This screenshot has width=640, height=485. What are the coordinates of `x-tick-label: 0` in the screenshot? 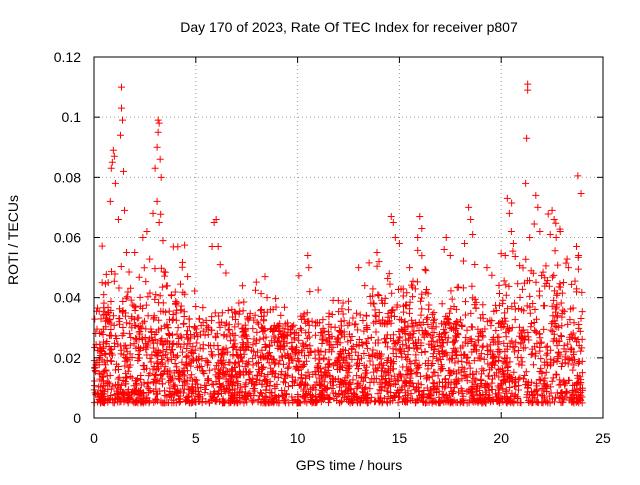 It's located at (94, 438).